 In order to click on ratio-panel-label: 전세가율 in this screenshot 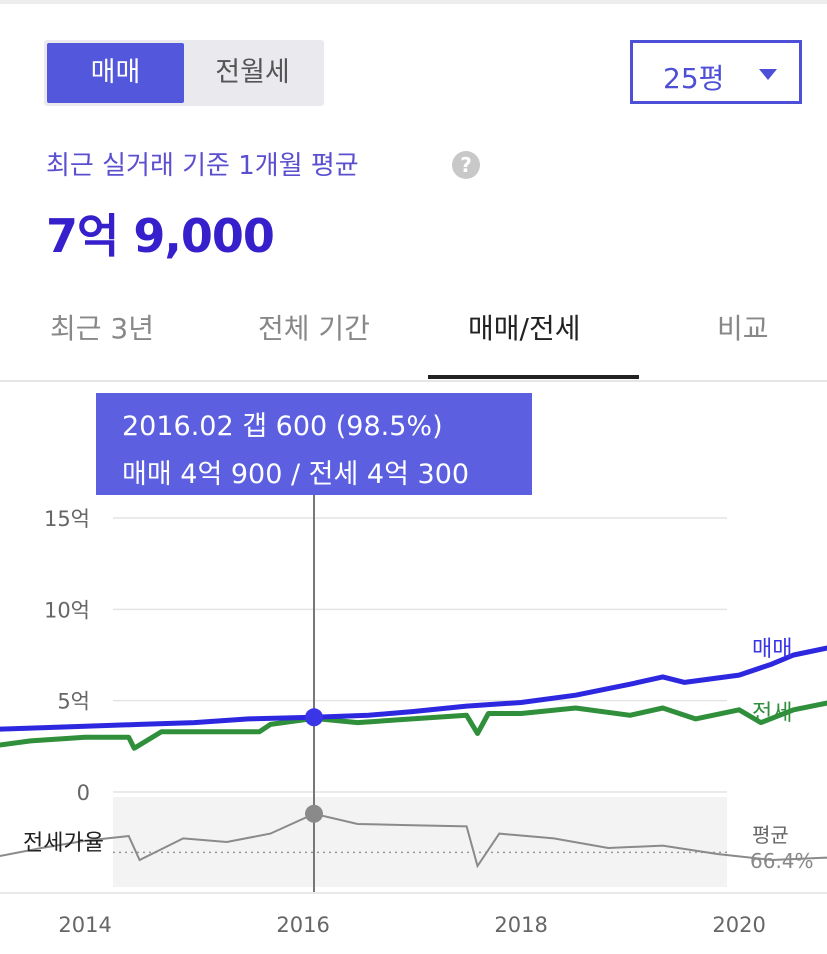, I will do `click(63, 843)`.